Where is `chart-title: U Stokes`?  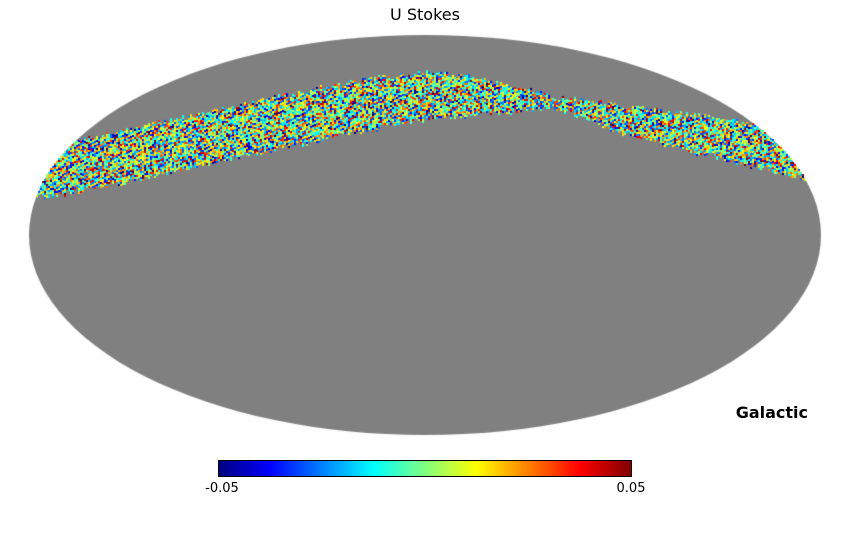
chart-title: U Stokes is located at coordinates (425, 14).